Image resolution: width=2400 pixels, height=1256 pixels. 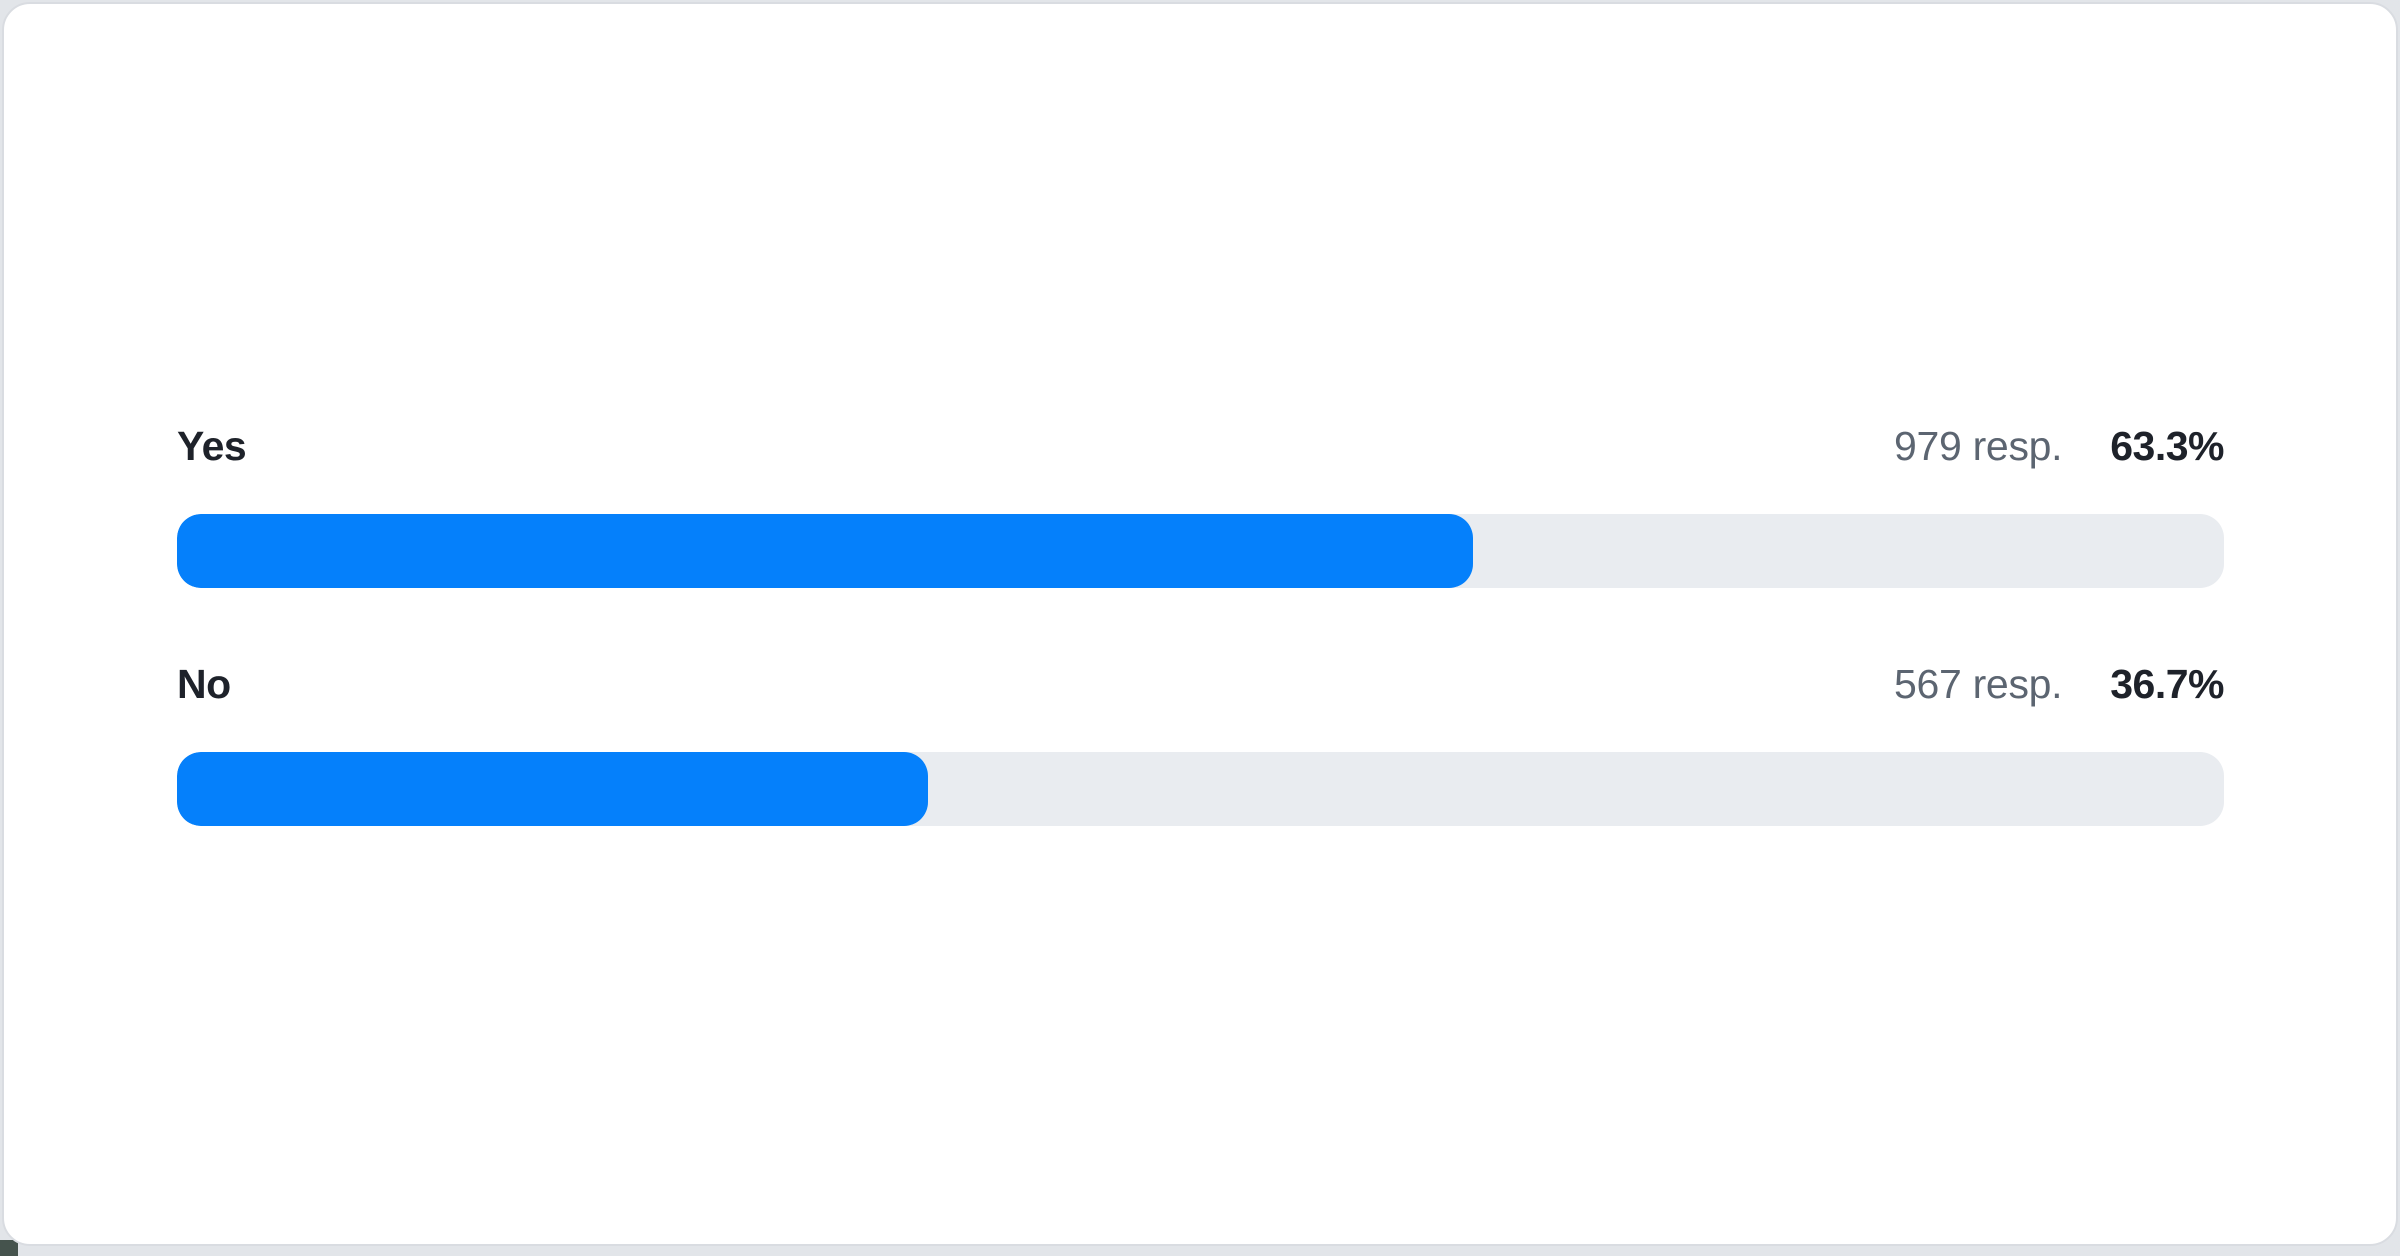 I want to click on response-count: 979 resp., so click(x=1978, y=446).